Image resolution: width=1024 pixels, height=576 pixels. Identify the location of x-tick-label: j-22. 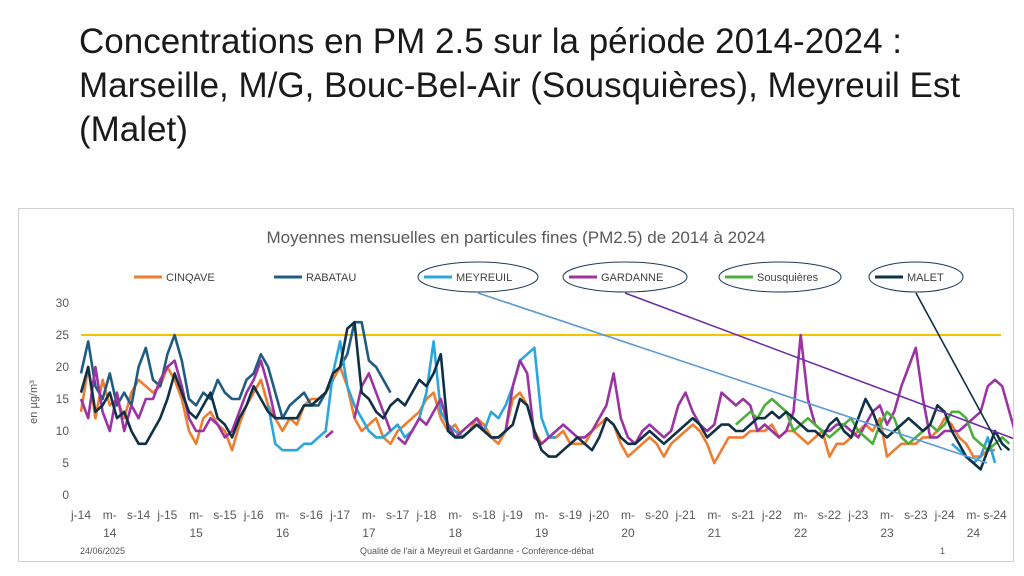
(771, 515).